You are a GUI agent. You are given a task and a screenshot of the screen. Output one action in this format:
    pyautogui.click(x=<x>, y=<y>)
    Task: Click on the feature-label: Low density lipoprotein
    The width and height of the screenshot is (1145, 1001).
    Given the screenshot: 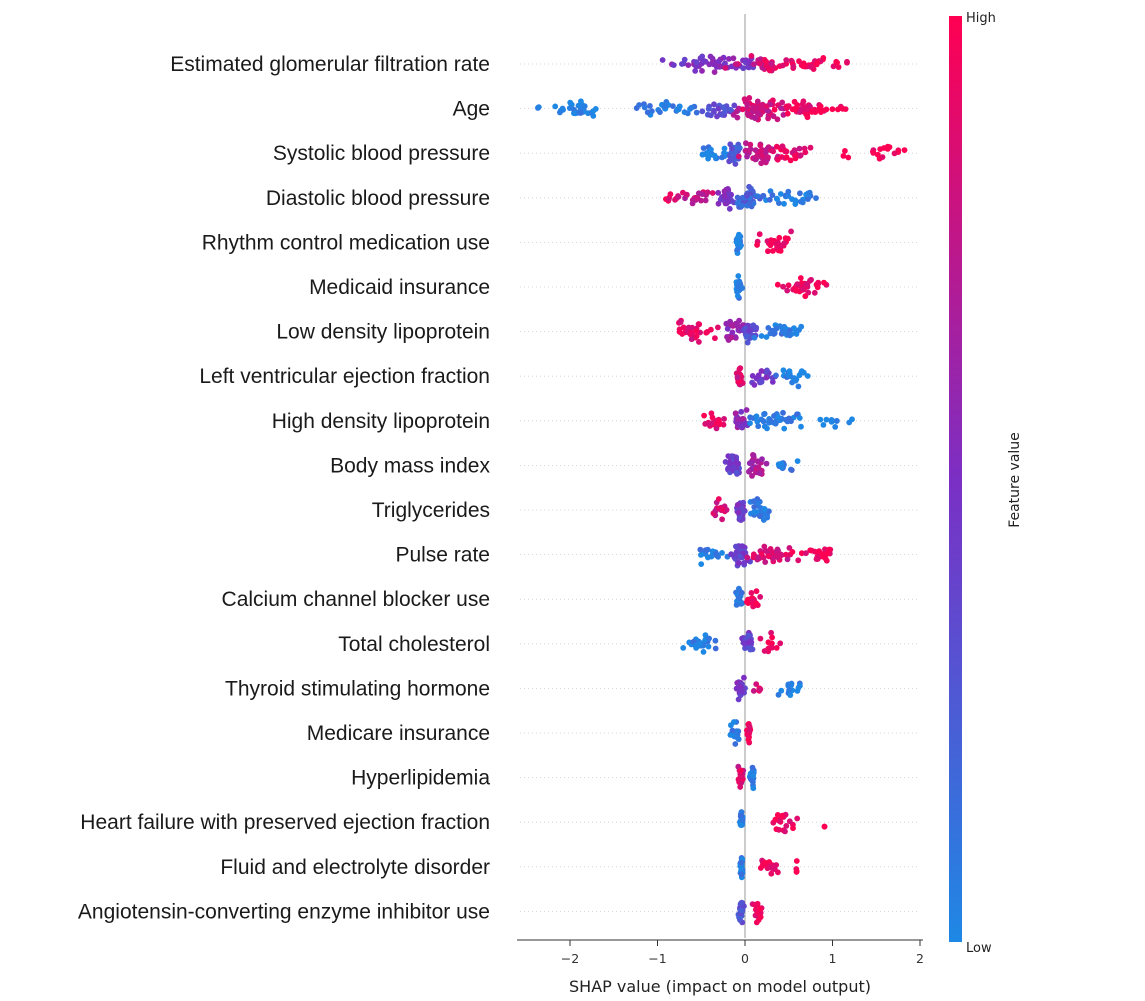 What is the action you would take?
    pyautogui.click(x=383, y=332)
    